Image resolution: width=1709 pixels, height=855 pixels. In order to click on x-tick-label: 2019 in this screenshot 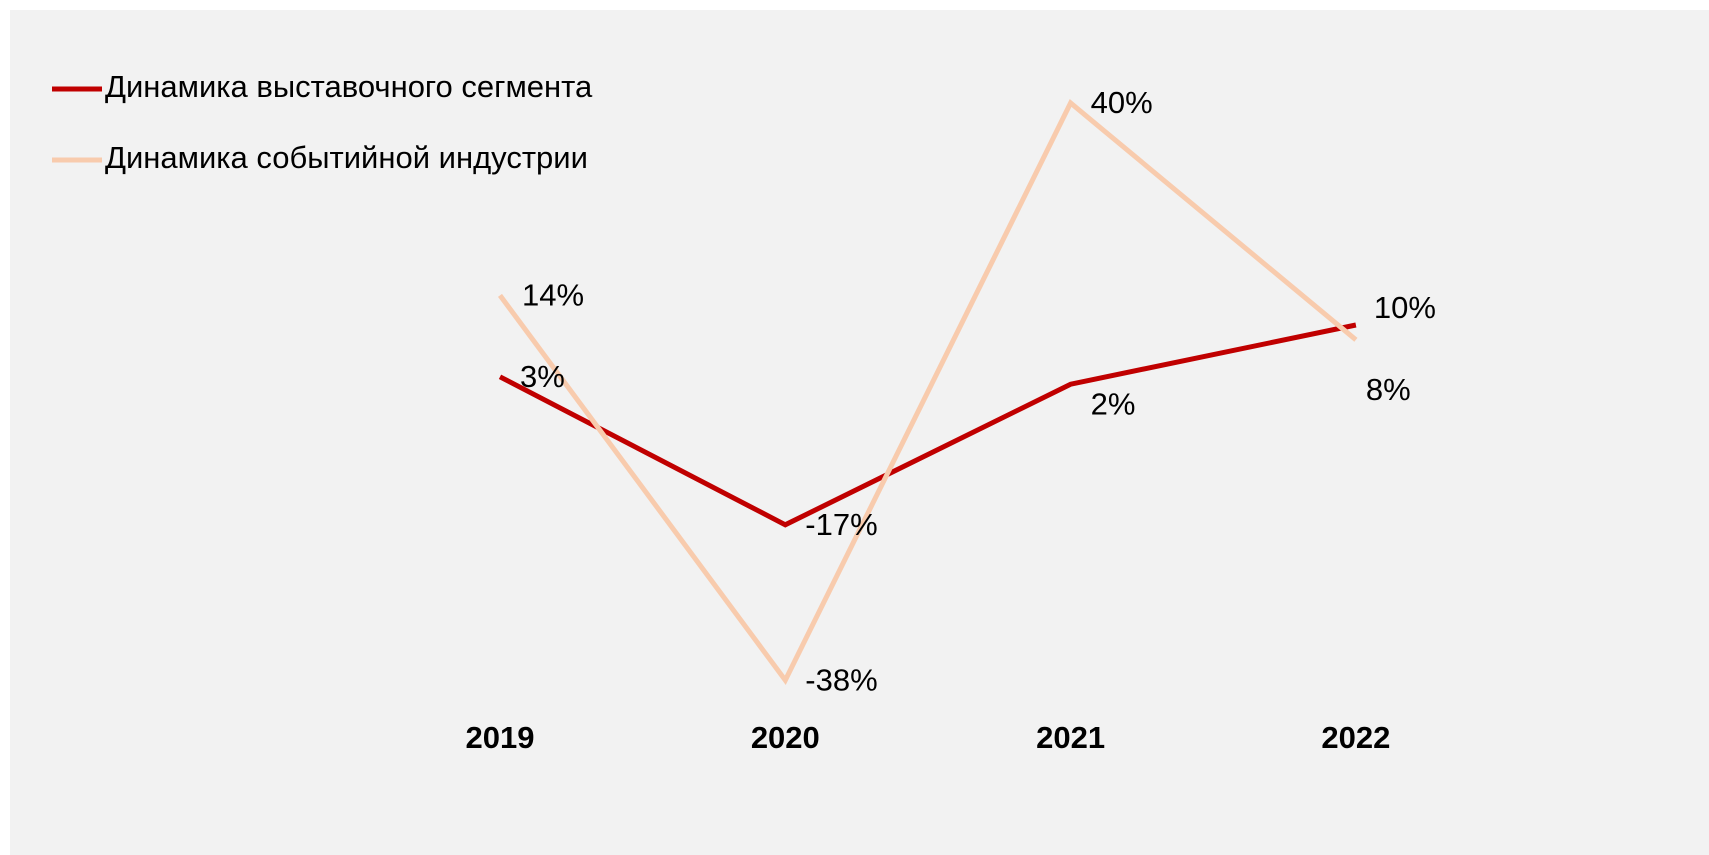, I will do `click(500, 737)`.